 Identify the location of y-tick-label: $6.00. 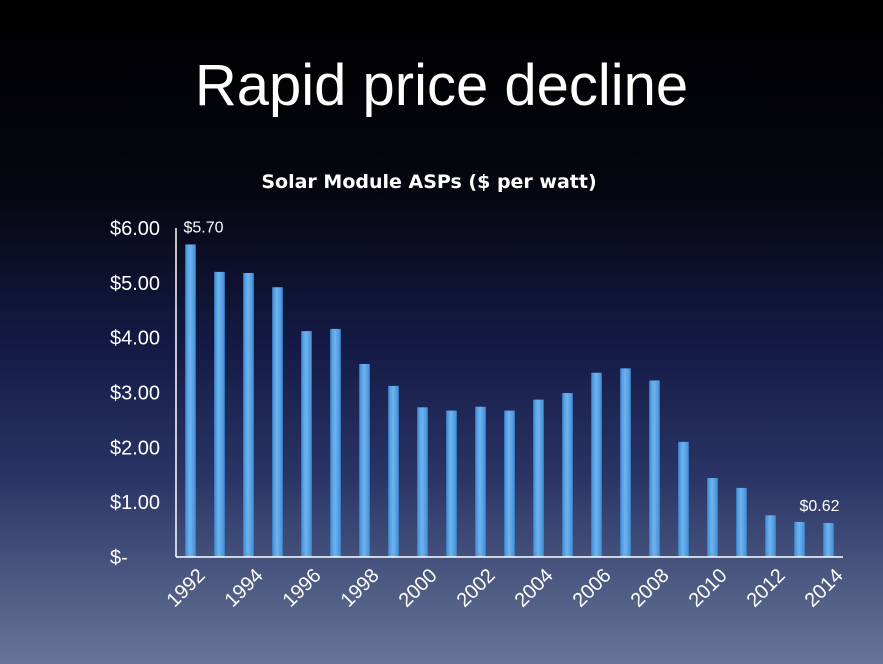
(135, 229).